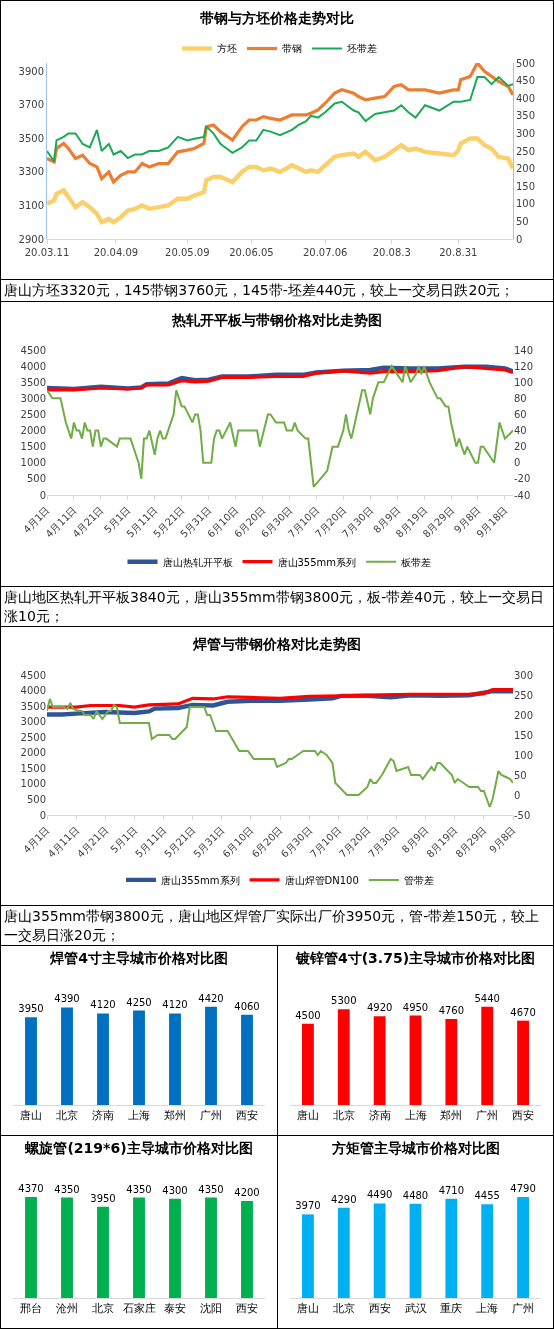  I want to click on x-tick-label: 北京, so click(67, 1116).